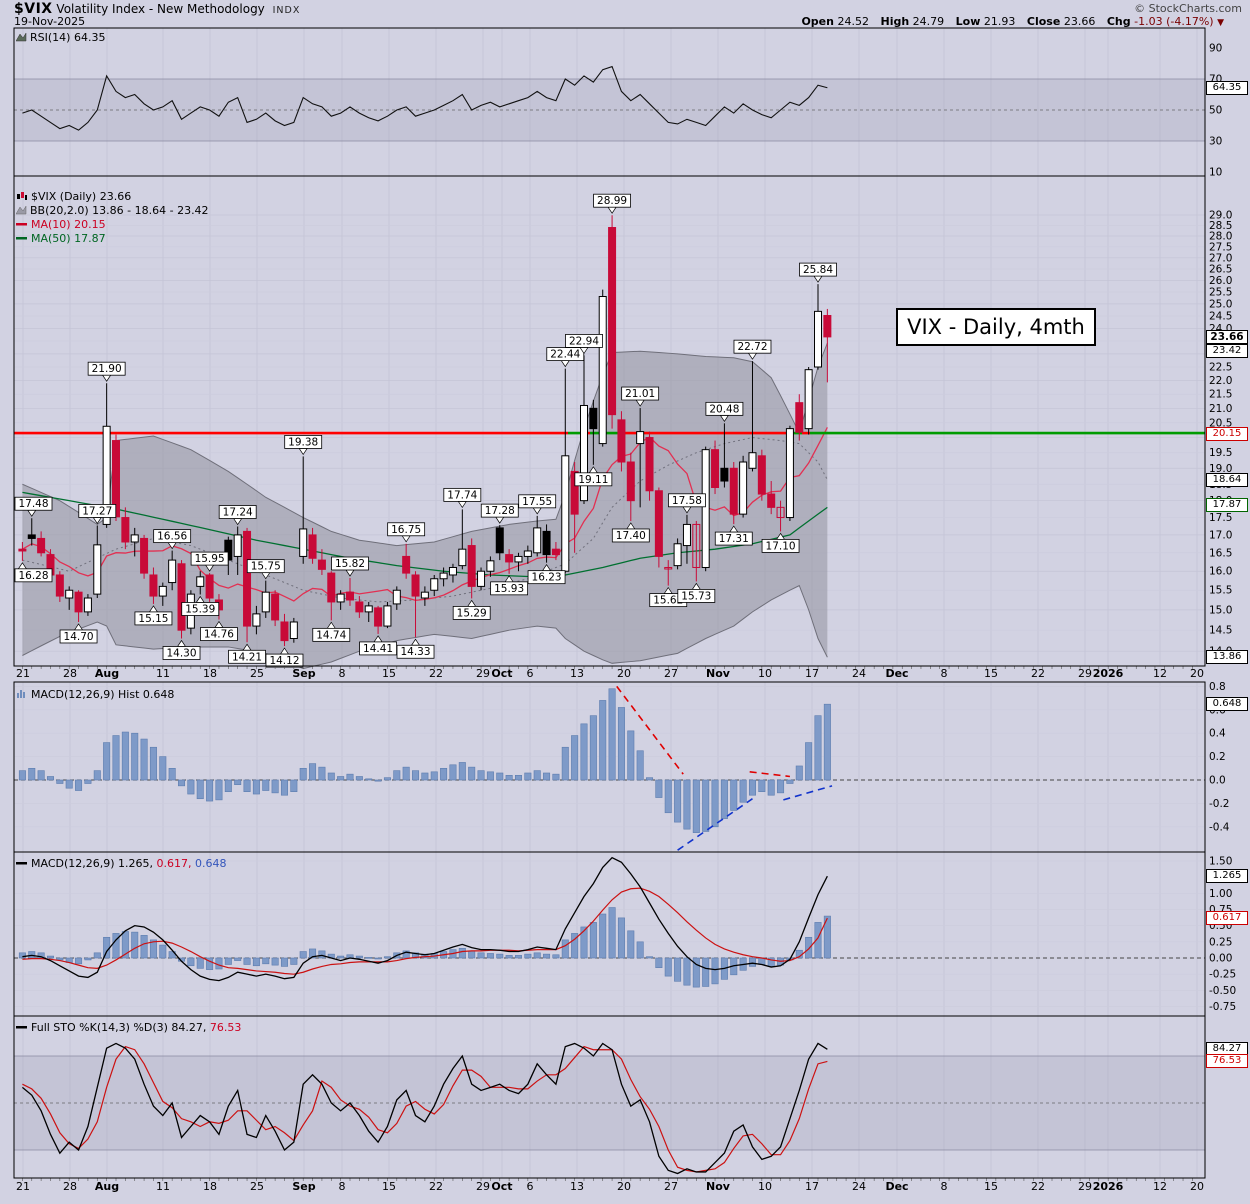  I want to click on svg-text: 19.11, so click(593, 480).